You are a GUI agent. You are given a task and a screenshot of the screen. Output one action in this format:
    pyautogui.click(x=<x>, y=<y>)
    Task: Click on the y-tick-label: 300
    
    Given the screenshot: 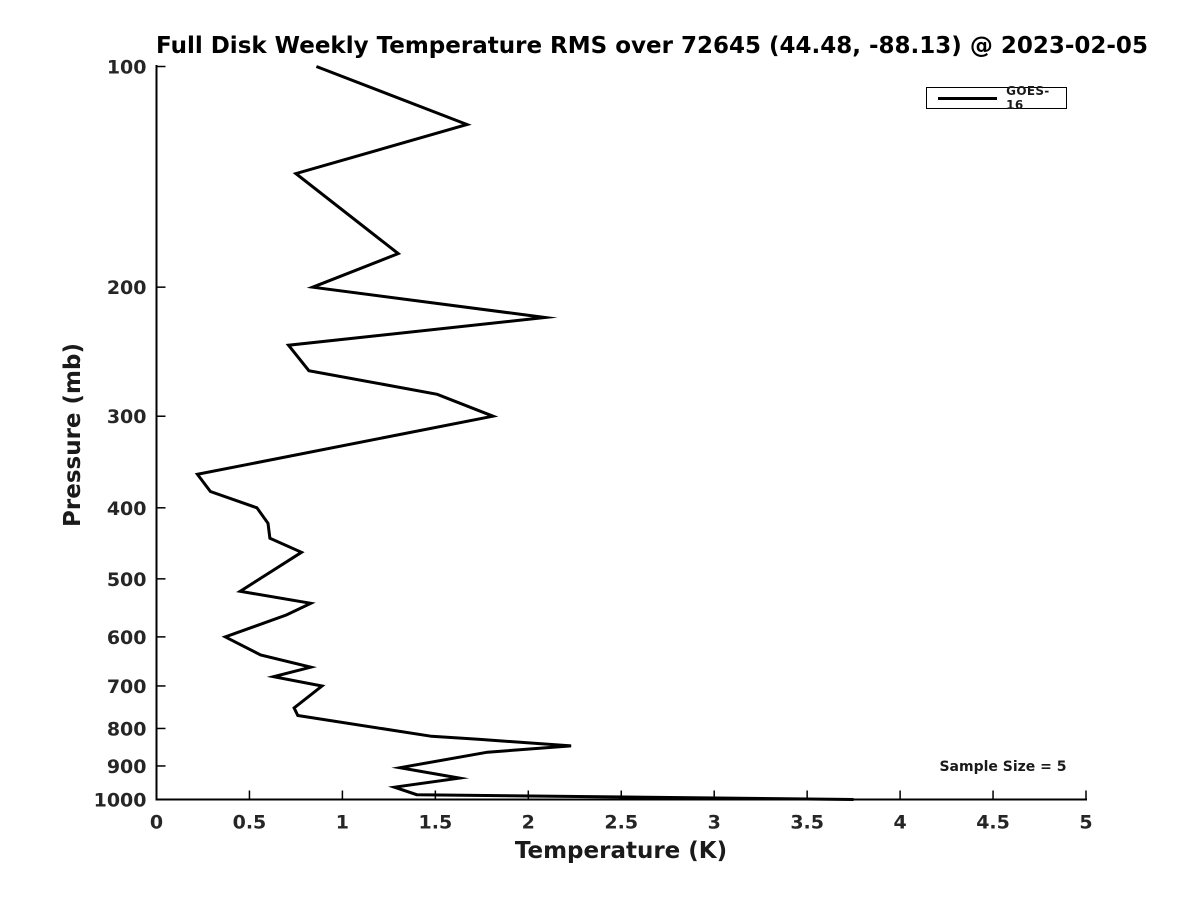 What is the action you would take?
    pyautogui.click(x=127, y=417)
    